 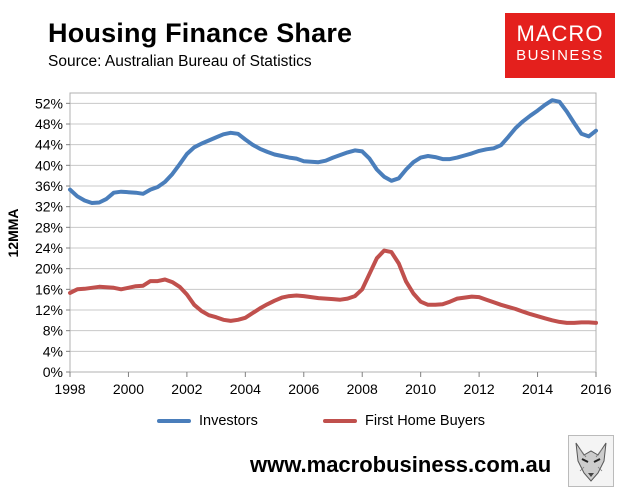 What do you see at coordinates (49, 269) in the screenshot?
I see `y-tick-label: 20%` at bounding box center [49, 269].